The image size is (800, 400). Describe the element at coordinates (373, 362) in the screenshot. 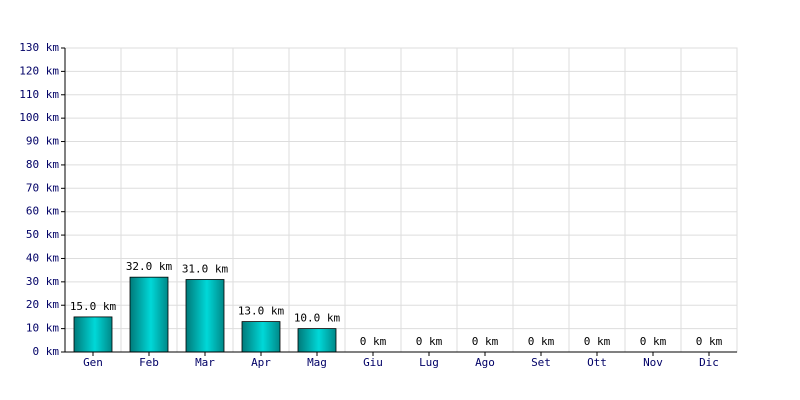

I see `x-tick-label: Giu` at that location.